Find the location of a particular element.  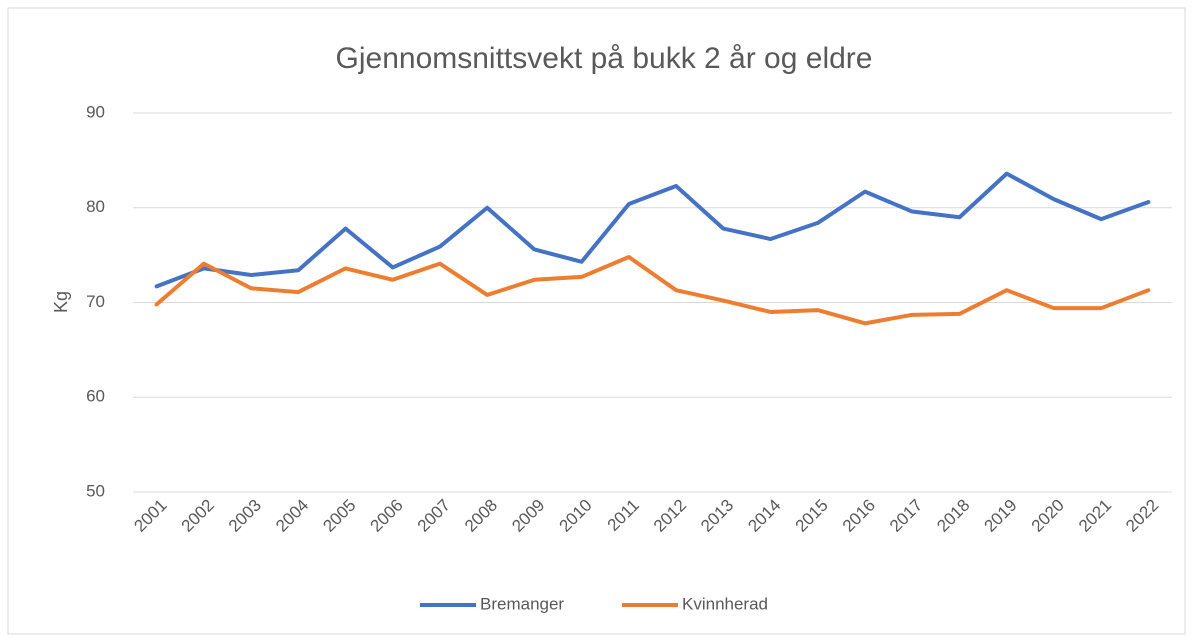

y-axis-label: Kg is located at coordinates (61, 302).